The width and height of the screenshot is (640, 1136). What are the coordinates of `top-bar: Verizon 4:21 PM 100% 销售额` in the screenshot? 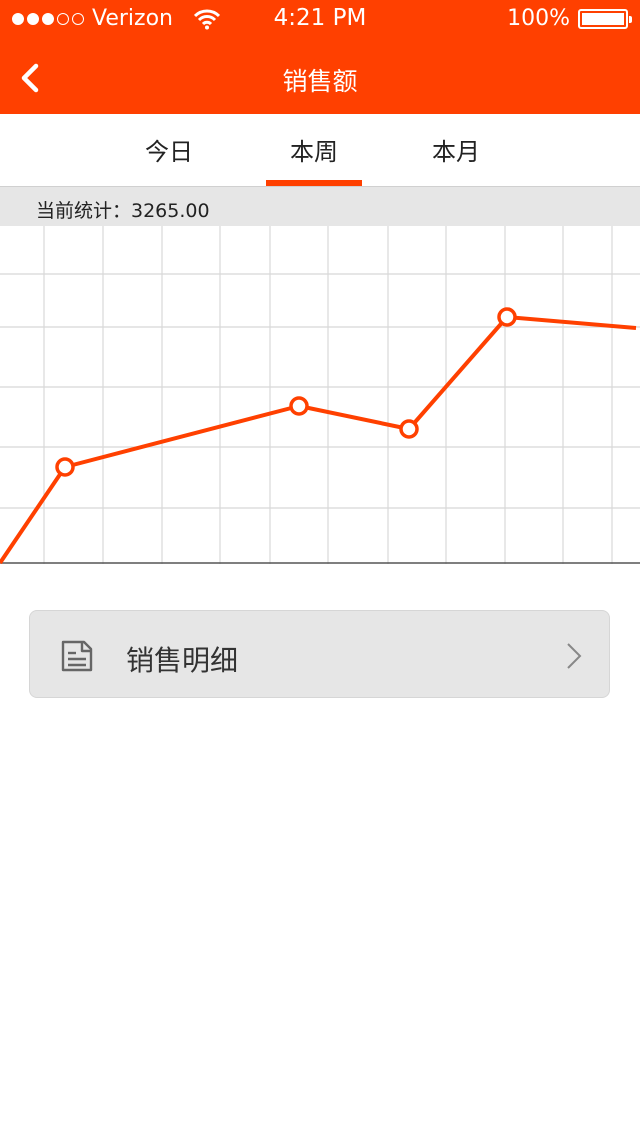 It's located at (320, 57).